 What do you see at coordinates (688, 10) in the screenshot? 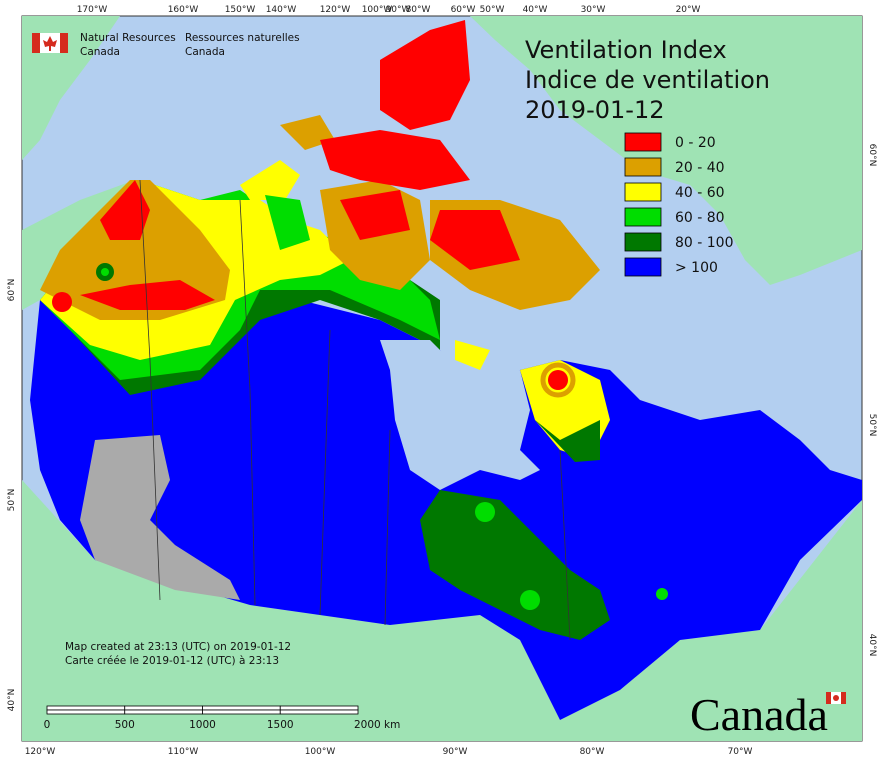
I see `longitude-label: 20°W` at bounding box center [688, 10].